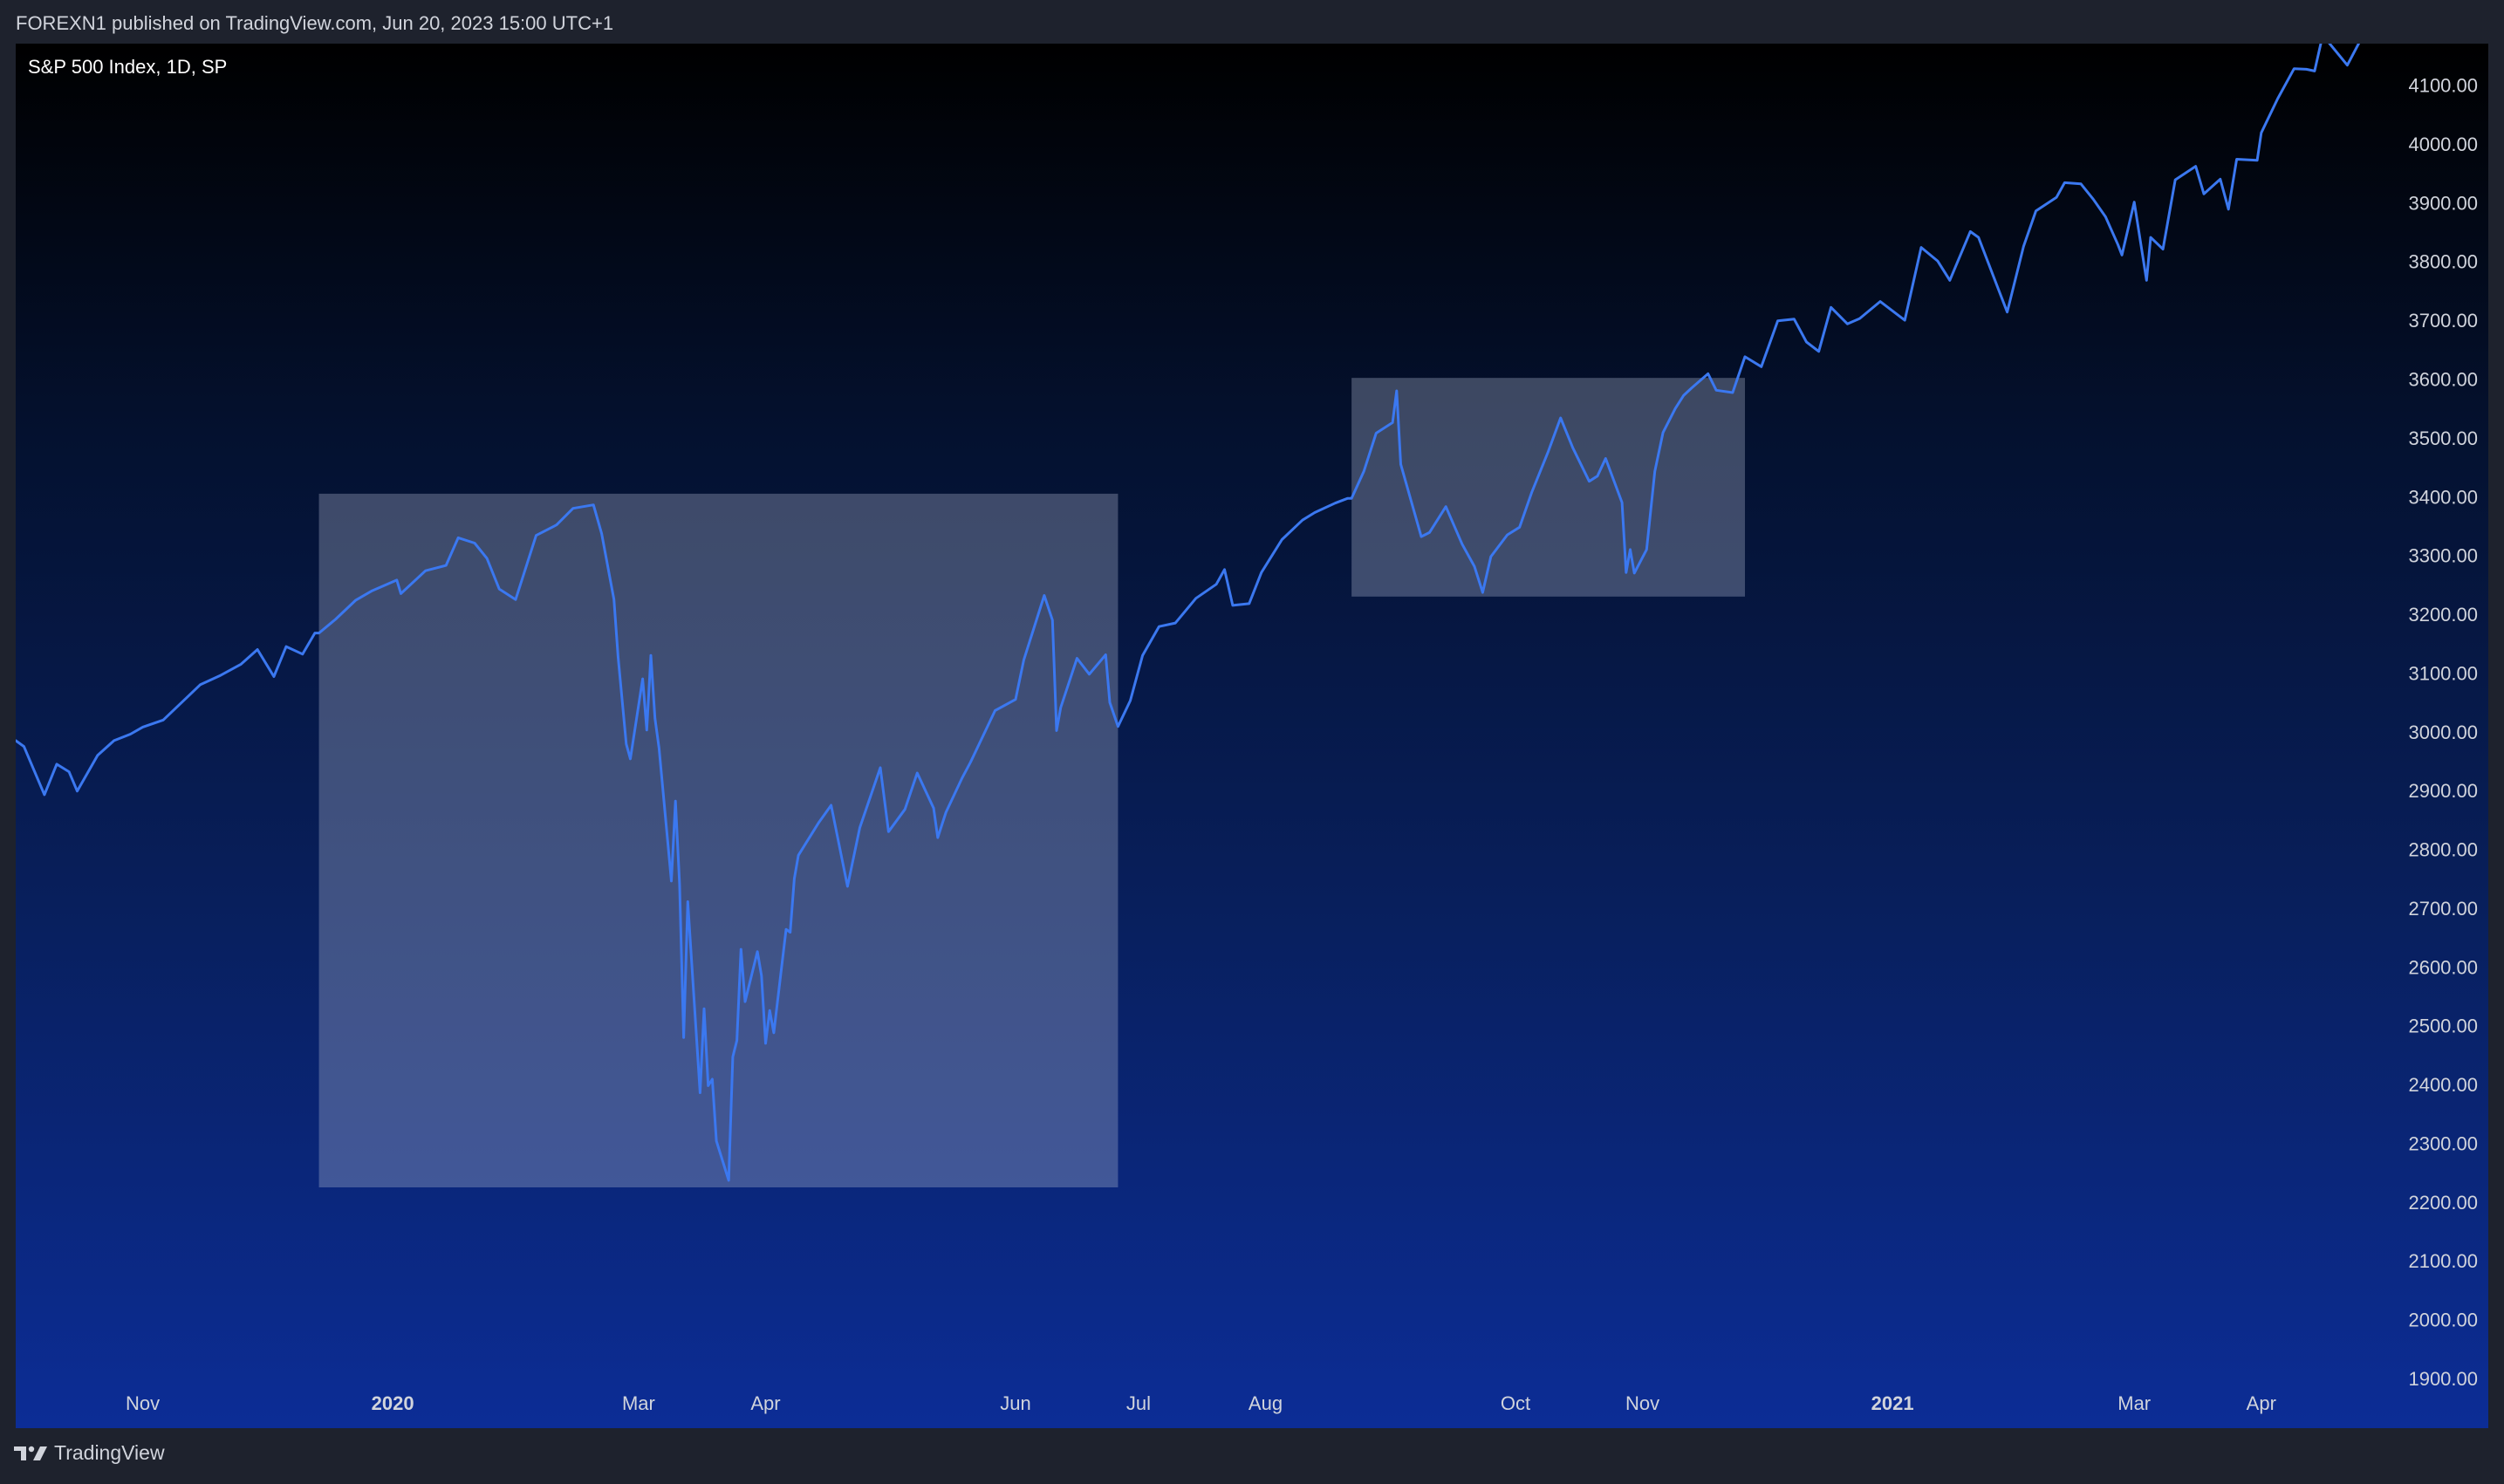 The width and height of the screenshot is (2504, 1484). I want to click on y-tick-label: 3600.00, so click(2443, 379).